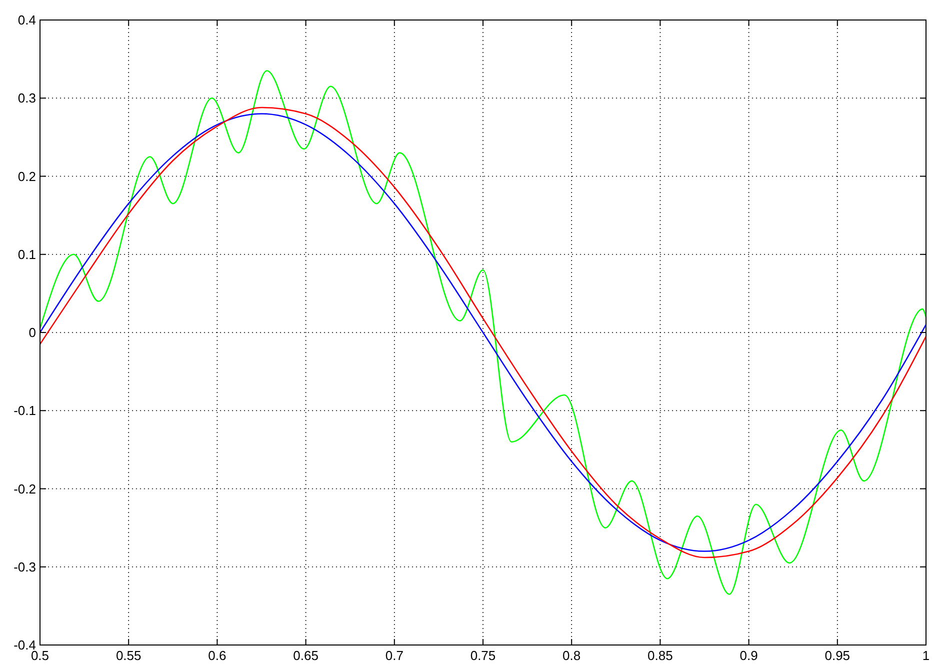 The width and height of the screenshot is (944, 668). I want to click on x-tick-label: 1, so click(926, 655).